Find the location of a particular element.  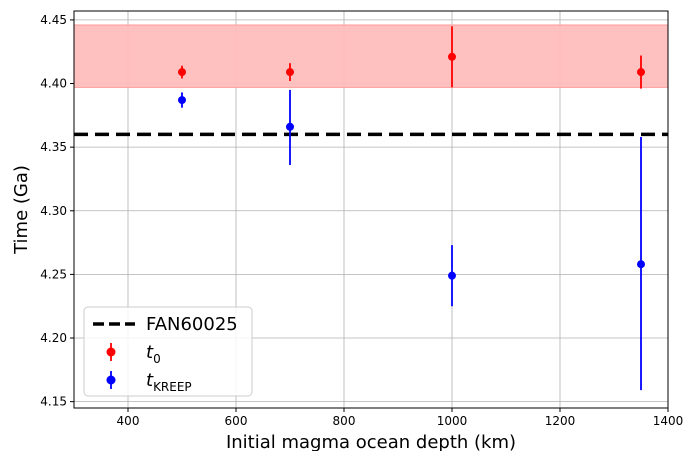

x-axis-ticks: 400 600 800 1000 1200 1400 is located at coordinates (400, 418).